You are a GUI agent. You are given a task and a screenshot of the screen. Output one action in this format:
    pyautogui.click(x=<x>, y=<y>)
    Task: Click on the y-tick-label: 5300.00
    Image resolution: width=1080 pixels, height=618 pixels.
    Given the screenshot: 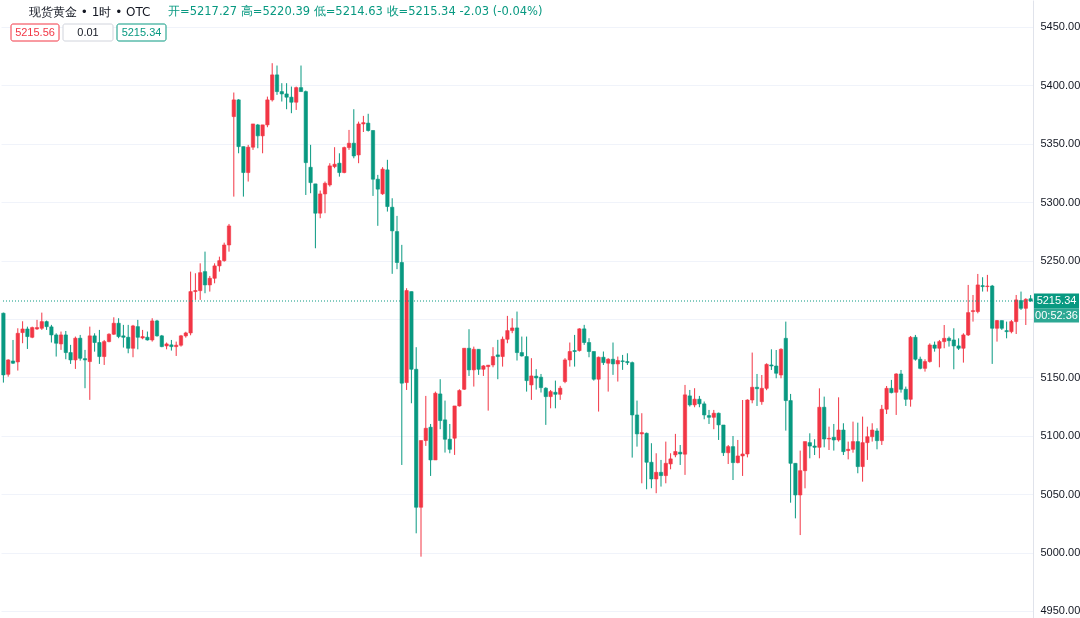 What is the action you would take?
    pyautogui.click(x=1060, y=201)
    